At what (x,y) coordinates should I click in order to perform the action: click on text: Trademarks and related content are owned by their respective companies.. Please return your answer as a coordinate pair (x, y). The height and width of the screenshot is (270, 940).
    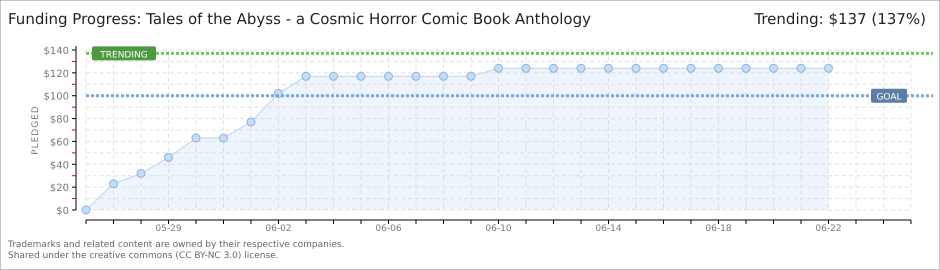
    Looking at the image, I should click on (175, 245).